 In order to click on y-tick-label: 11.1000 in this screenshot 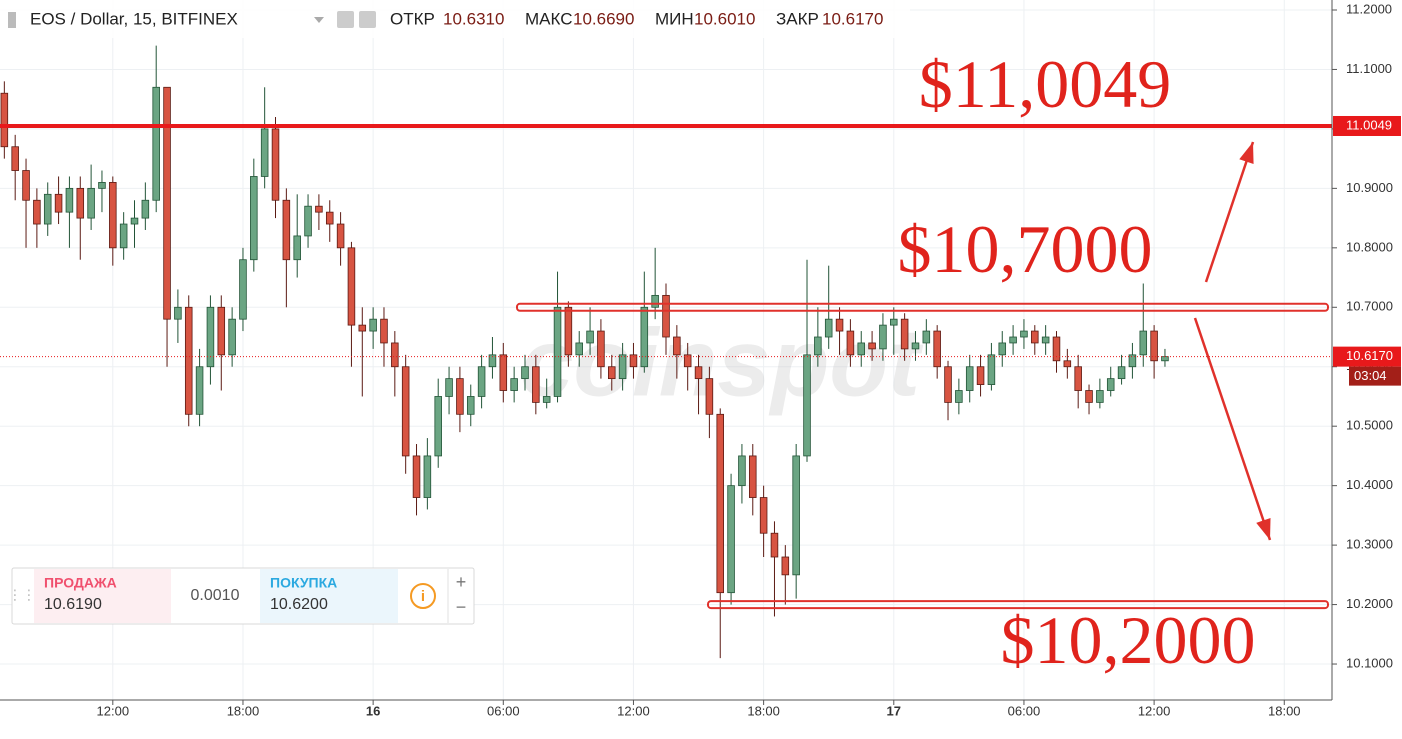, I will do `click(1369, 68)`.